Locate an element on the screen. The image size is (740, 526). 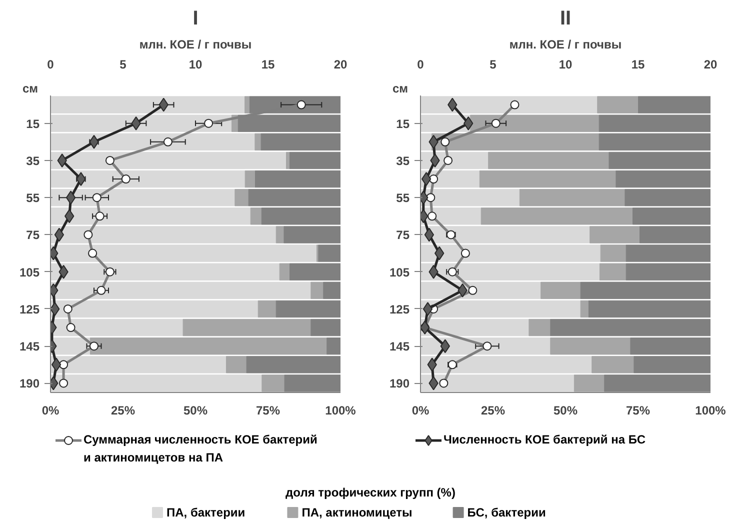
legend-label: Численность КОЕ бактерий на БС is located at coordinates (545, 439).